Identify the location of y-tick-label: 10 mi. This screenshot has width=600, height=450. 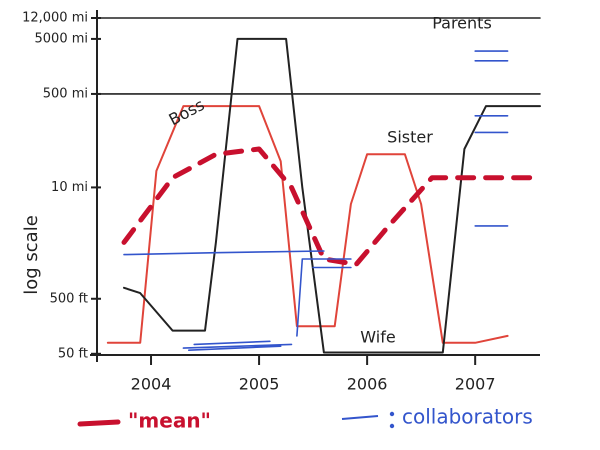
(69, 187).